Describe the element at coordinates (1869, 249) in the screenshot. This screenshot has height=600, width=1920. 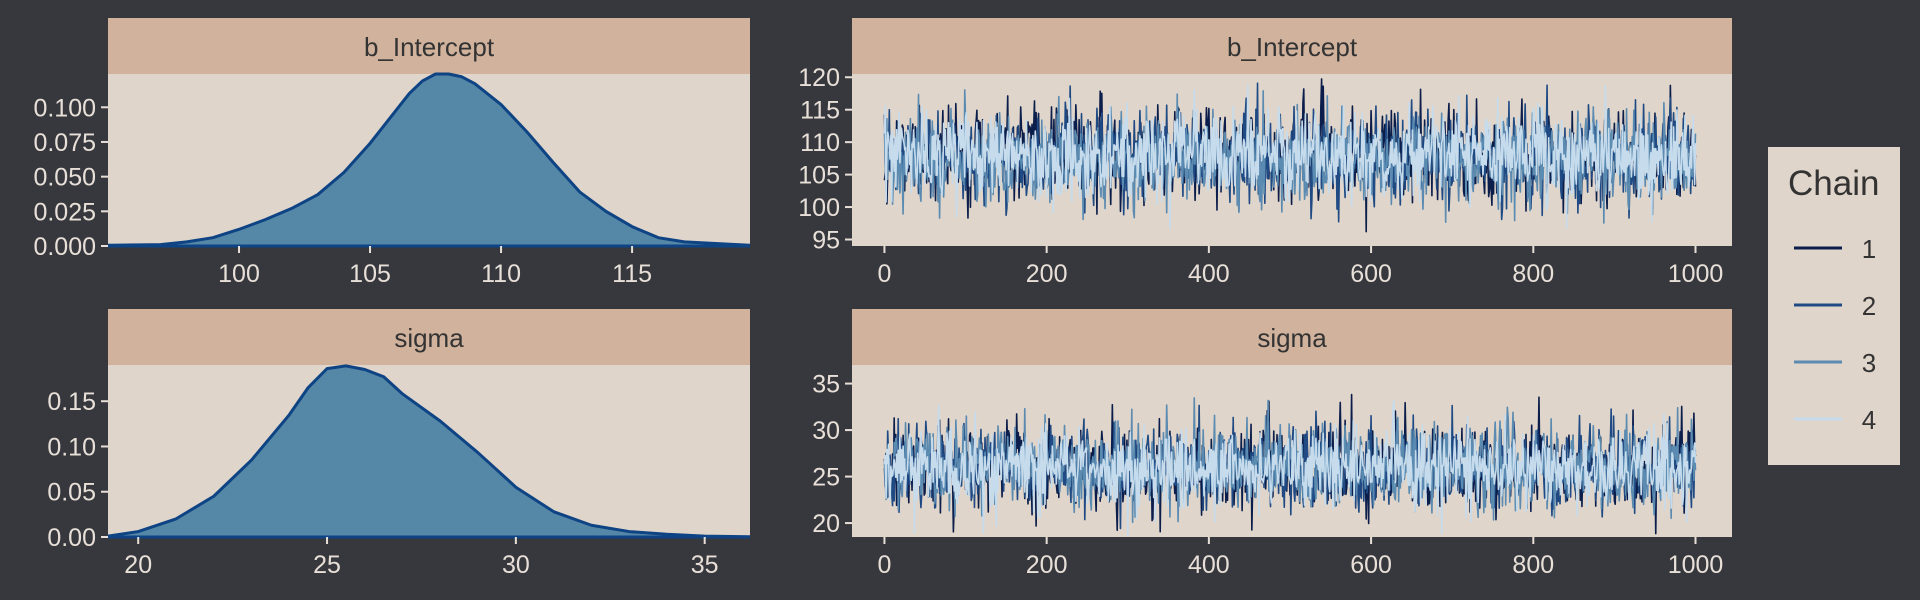
I see `legend-label: 1` at that location.